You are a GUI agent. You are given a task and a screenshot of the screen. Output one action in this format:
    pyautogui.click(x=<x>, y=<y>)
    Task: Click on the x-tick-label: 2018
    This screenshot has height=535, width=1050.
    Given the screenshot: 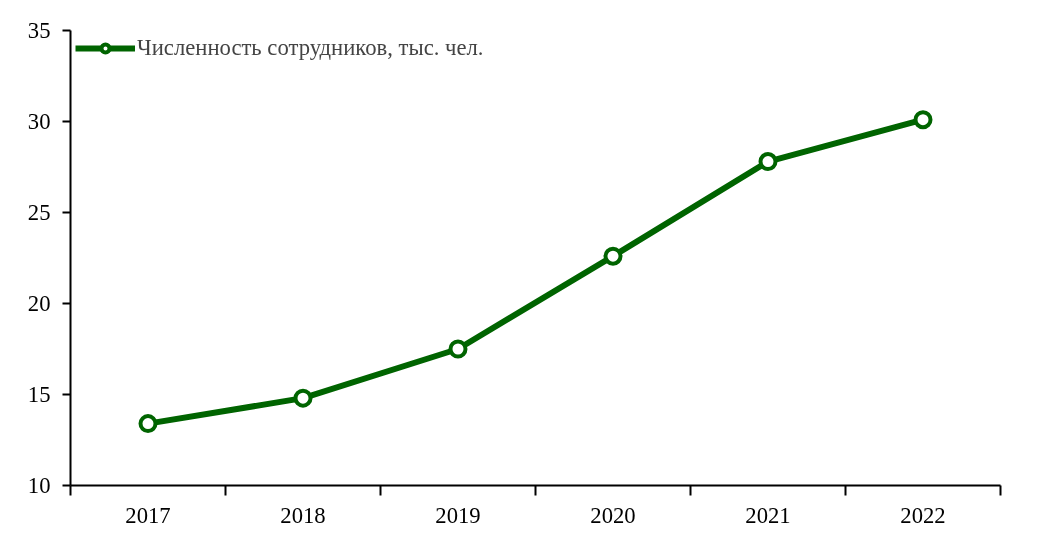 What is the action you would take?
    pyautogui.click(x=303, y=515)
    